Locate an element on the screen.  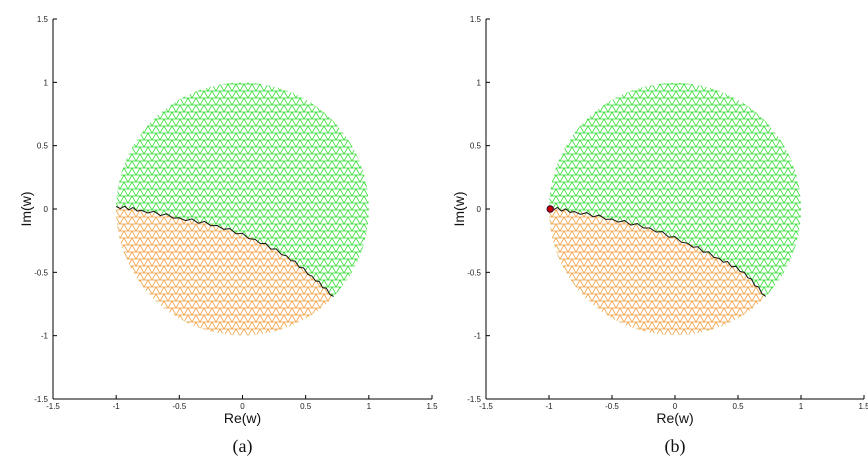
panel-a-x-axis-label: Re(w) is located at coordinates (242, 418).